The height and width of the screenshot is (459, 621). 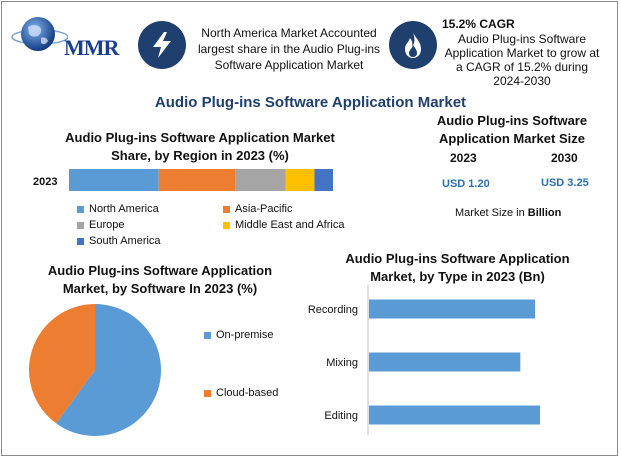 What do you see at coordinates (454, 415) in the screenshot?
I see `type-bar-editing` at bounding box center [454, 415].